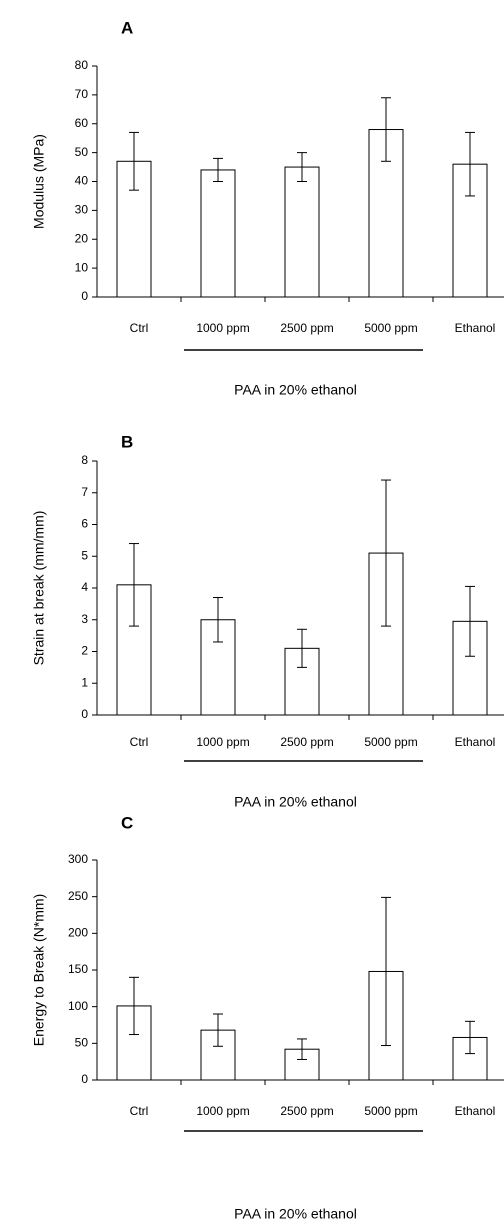 The height and width of the screenshot is (1228, 504). Describe the element at coordinates (82, 152) in the screenshot. I see `panel-a-y-tick-label: 50` at that location.